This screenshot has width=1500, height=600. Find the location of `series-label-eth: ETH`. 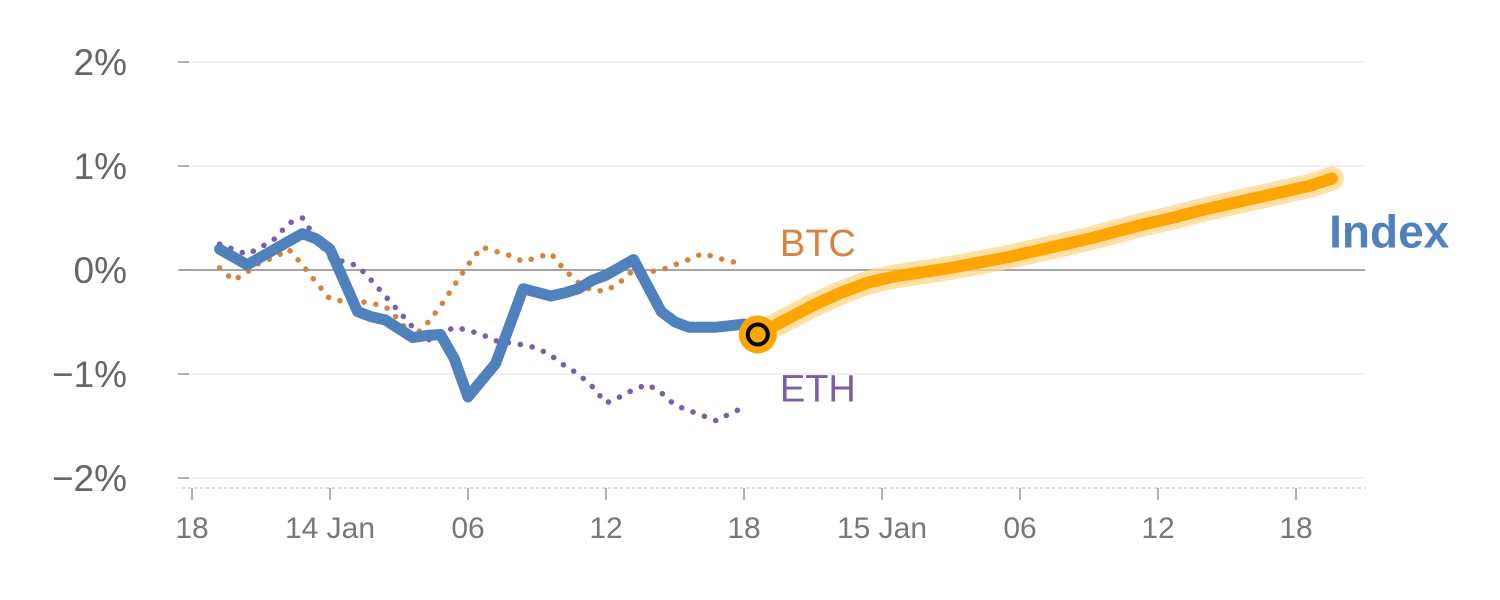

series-label-eth: ETH is located at coordinates (818, 390).